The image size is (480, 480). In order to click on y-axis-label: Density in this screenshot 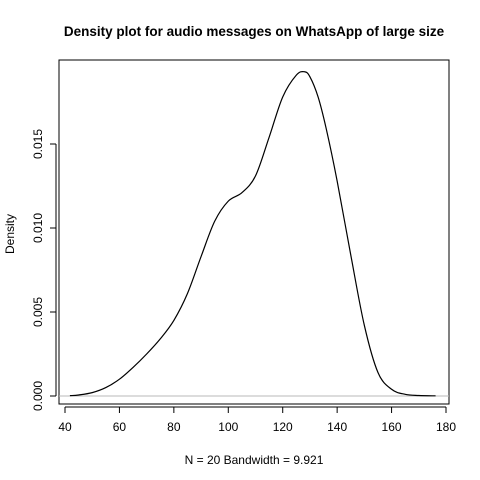, I will do `click(10, 234)`.